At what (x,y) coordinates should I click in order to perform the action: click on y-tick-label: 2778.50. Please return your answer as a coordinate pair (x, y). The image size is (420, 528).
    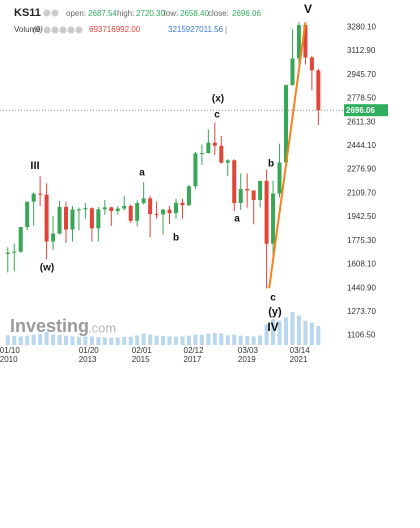
    Looking at the image, I should click on (361, 98).